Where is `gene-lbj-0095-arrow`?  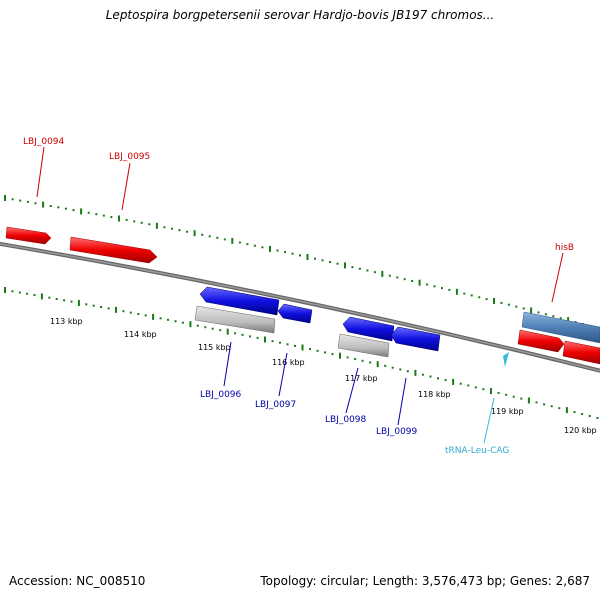 gene-lbj-0095-arrow is located at coordinates (113, 250).